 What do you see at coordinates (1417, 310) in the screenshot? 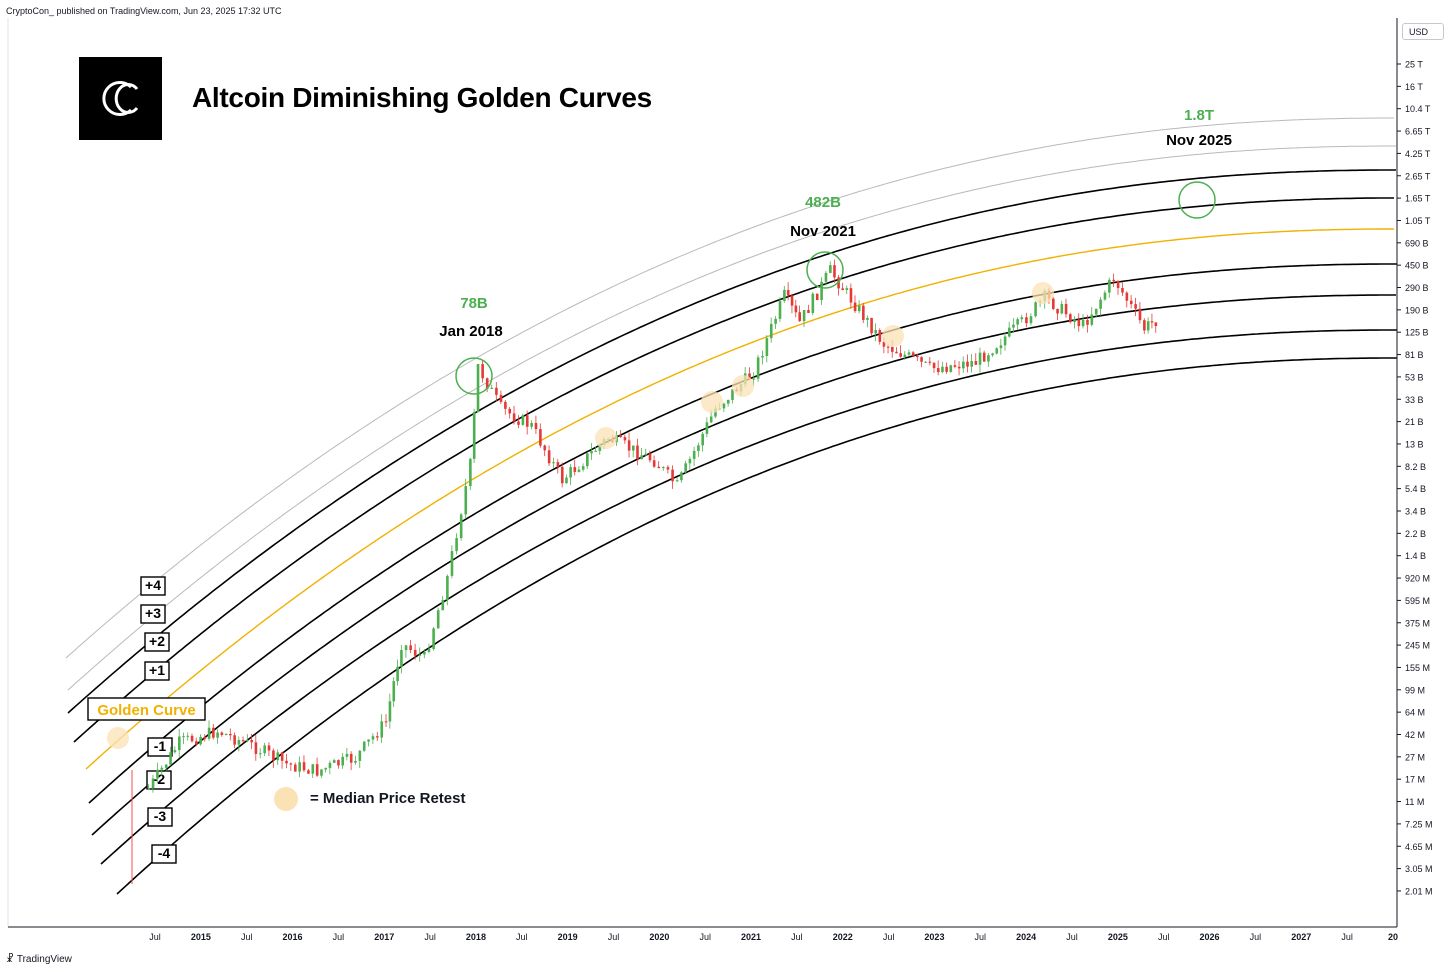
I see `y-tick-label: 190 B` at bounding box center [1417, 310].